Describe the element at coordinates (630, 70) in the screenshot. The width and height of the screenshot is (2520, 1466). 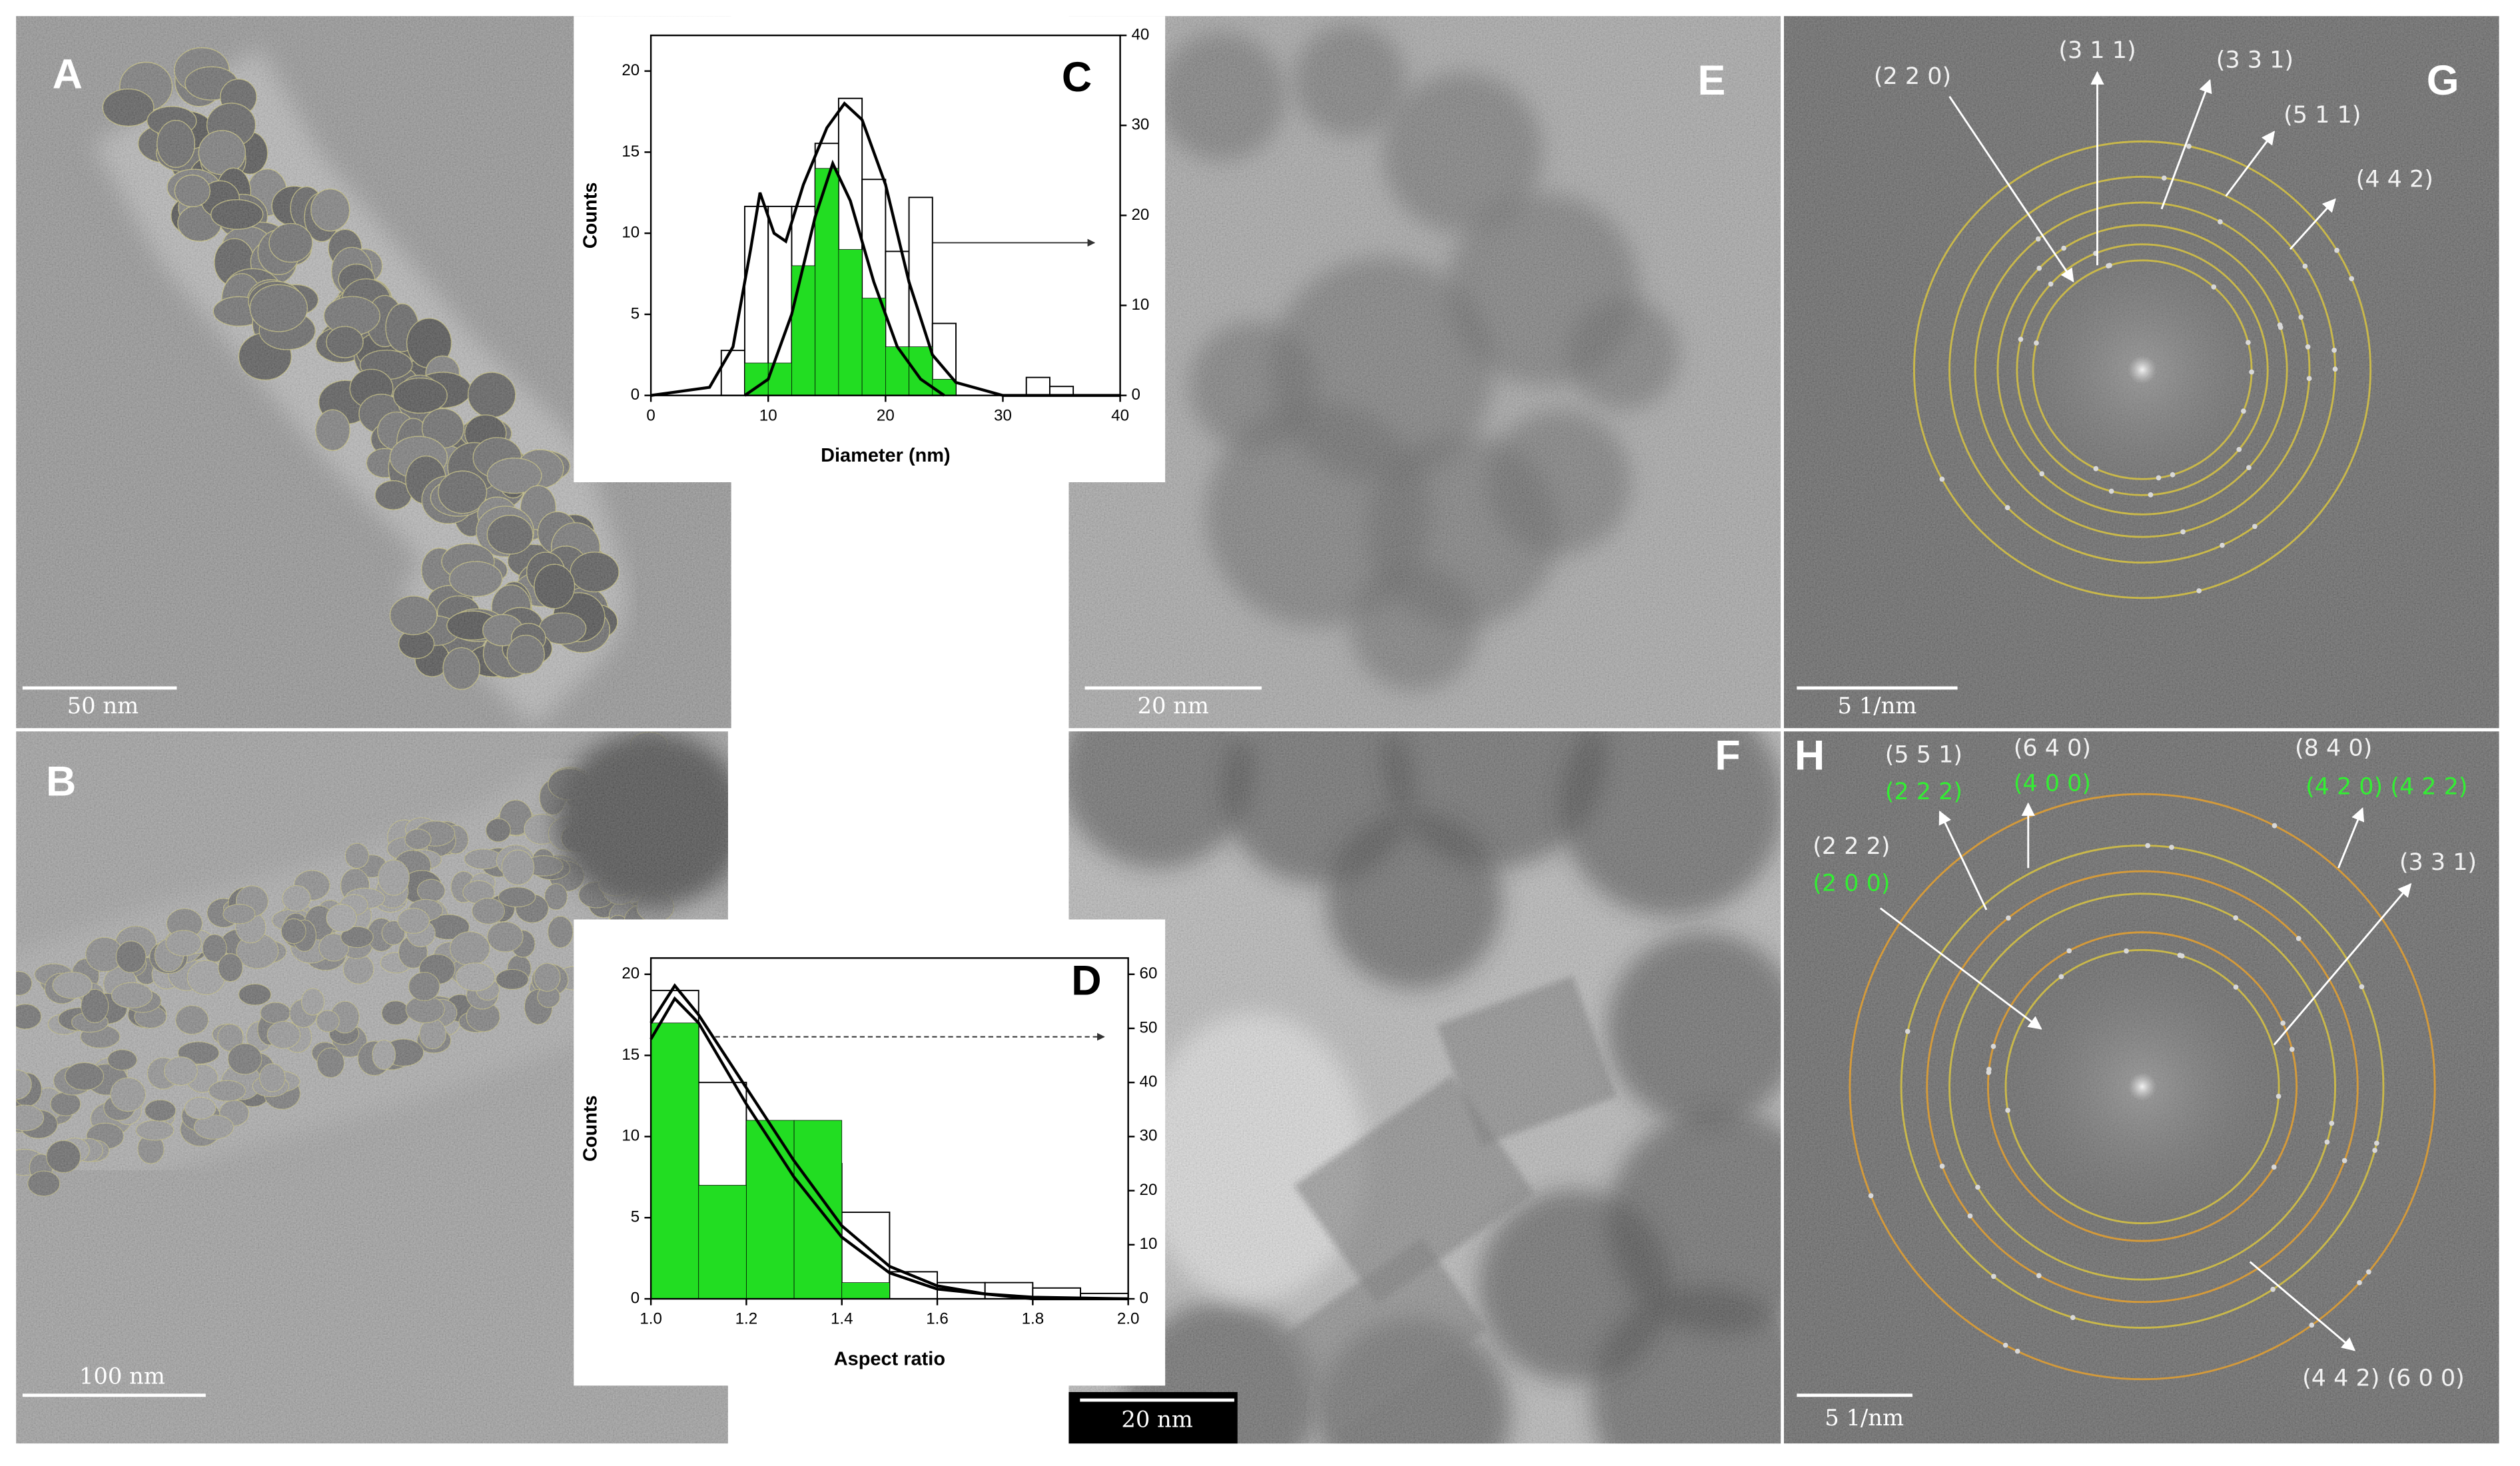
I see `y-tick-label: 20` at that location.